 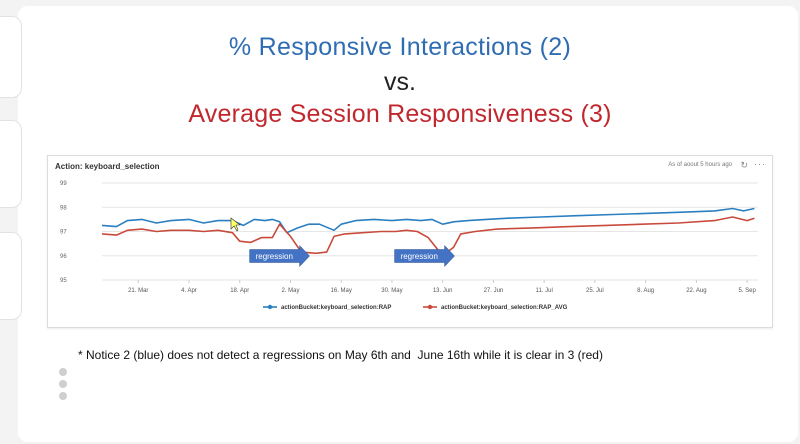 What do you see at coordinates (494, 291) in the screenshot?
I see `x-tick-label: 27. Jun` at bounding box center [494, 291].